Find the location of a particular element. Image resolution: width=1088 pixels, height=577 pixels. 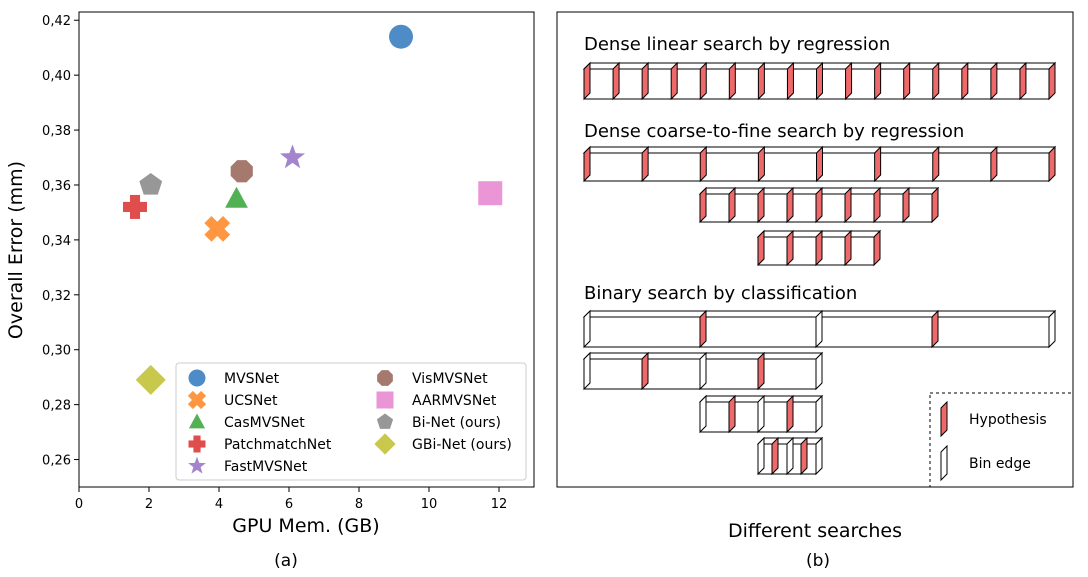

diagram-legend-border is located at coordinates (1001, 439).